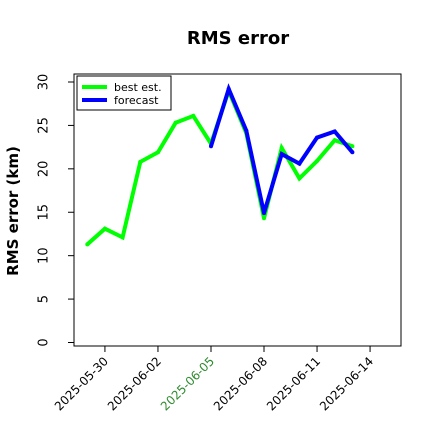 This screenshot has width=440, height=444. I want to click on legend-box, so click(124, 93).